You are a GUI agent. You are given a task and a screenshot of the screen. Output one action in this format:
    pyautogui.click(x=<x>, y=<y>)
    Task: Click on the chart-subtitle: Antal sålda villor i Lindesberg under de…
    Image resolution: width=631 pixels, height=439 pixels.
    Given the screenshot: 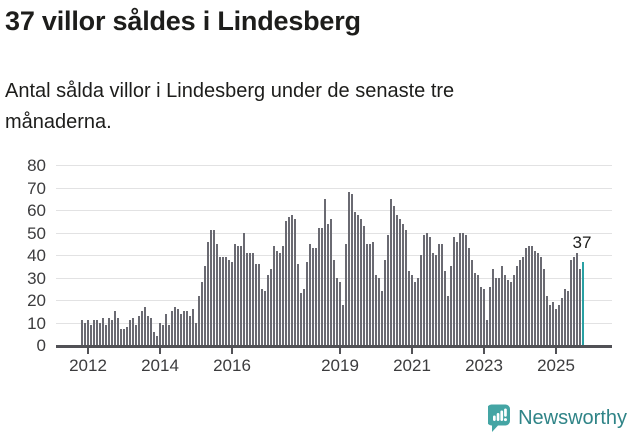 What is the action you would take?
    pyautogui.click(x=305, y=107)
    